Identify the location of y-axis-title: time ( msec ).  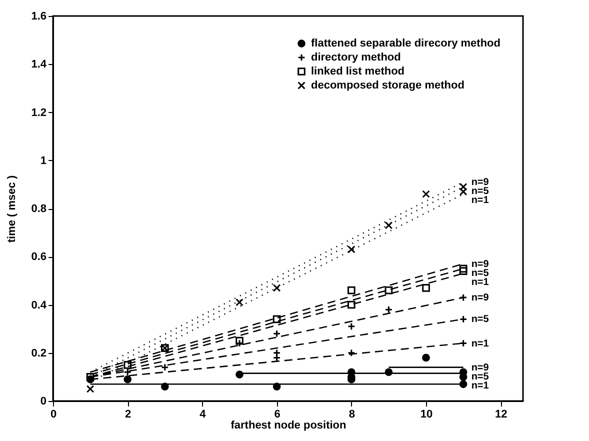
(12, 209).